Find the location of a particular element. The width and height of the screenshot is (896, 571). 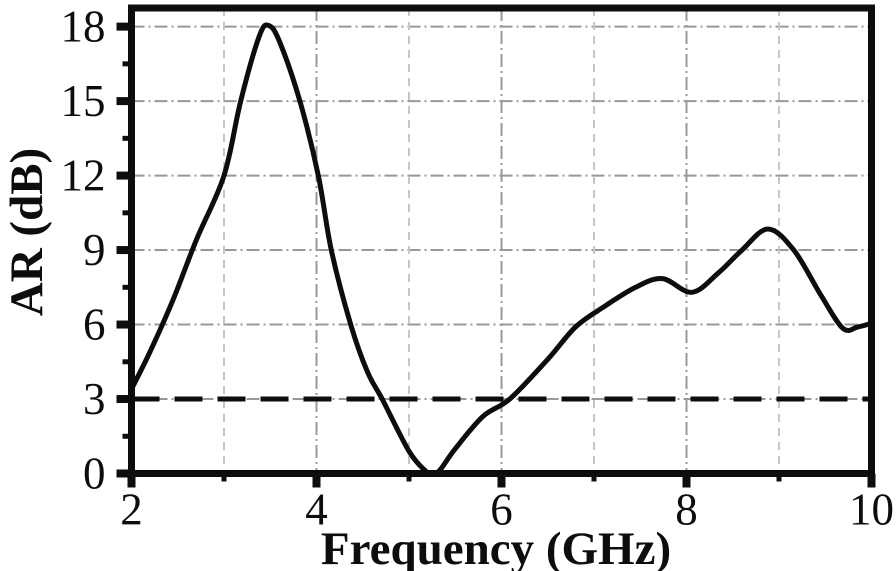

y-axis-title: AR (dB) is located at coordinates (27, 232).